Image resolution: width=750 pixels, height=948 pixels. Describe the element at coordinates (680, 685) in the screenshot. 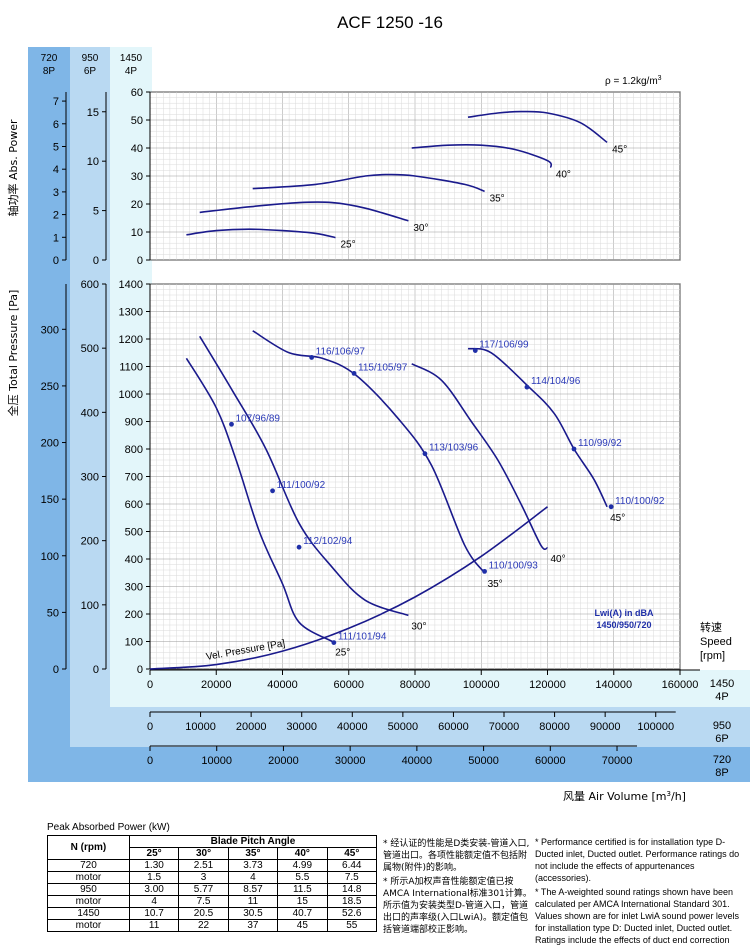

I see `x-tick-label: 160000` at that location.